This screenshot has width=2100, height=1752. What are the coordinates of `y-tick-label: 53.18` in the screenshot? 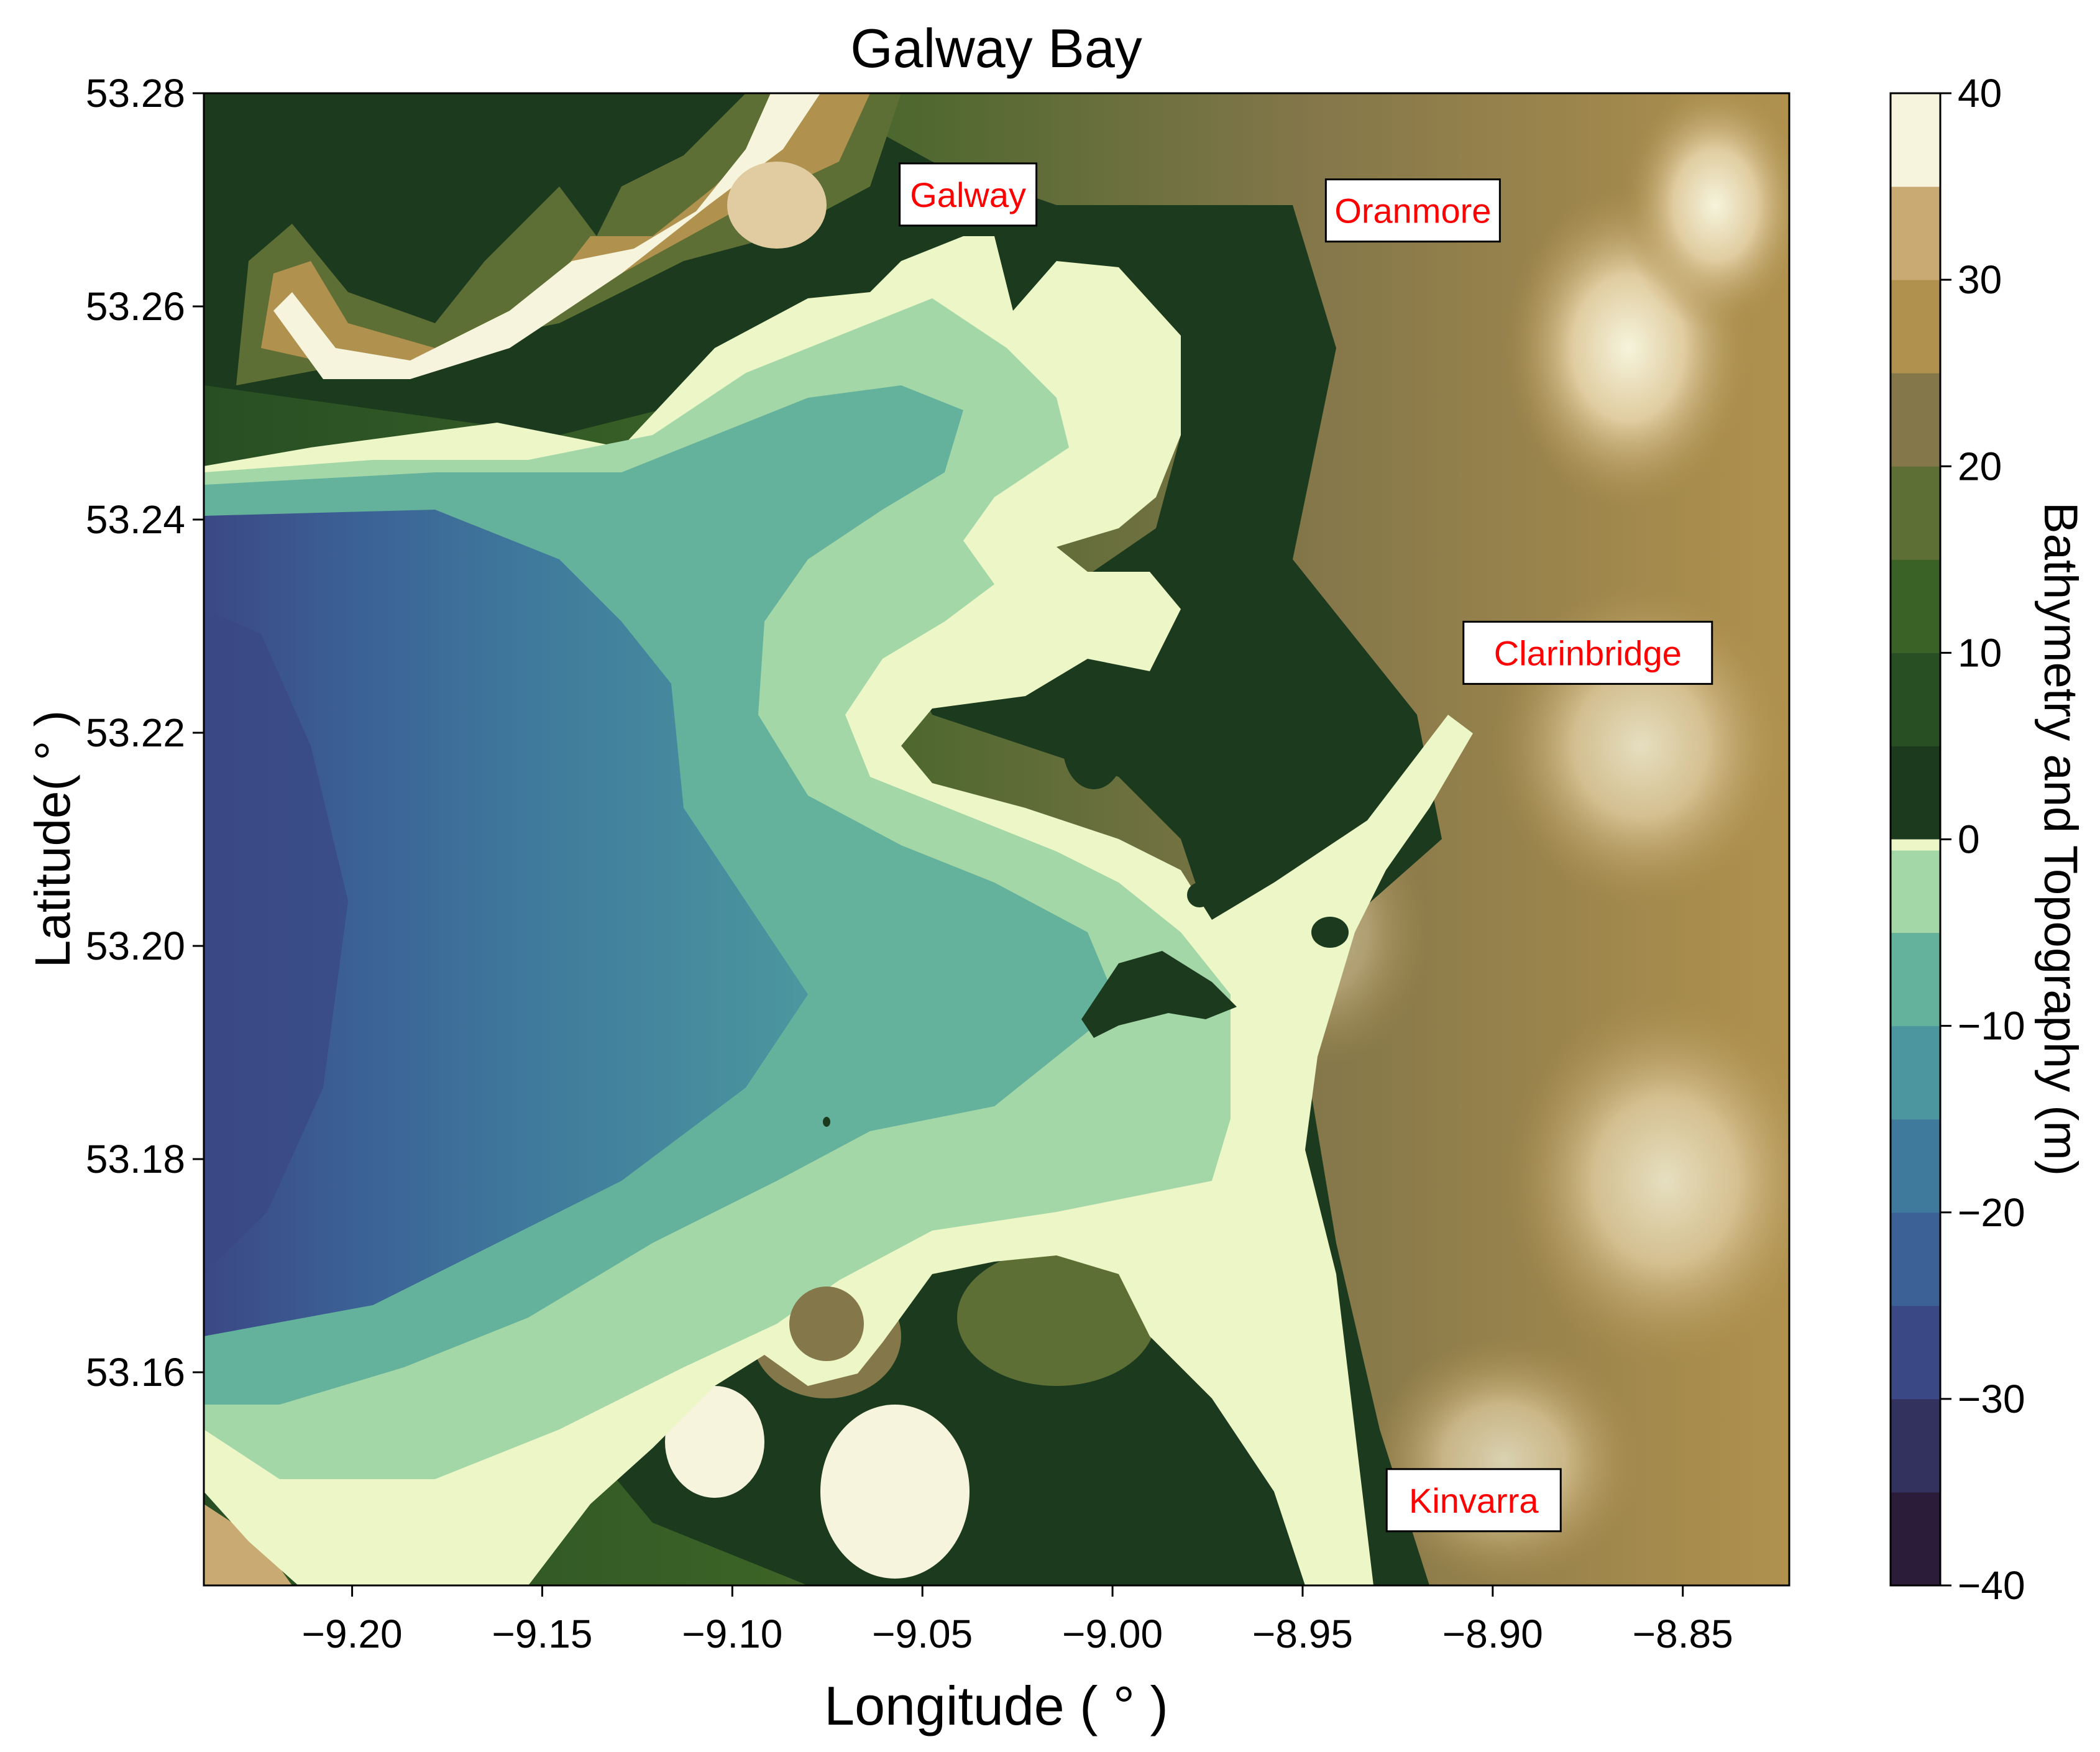 It's located at (135, 1159).